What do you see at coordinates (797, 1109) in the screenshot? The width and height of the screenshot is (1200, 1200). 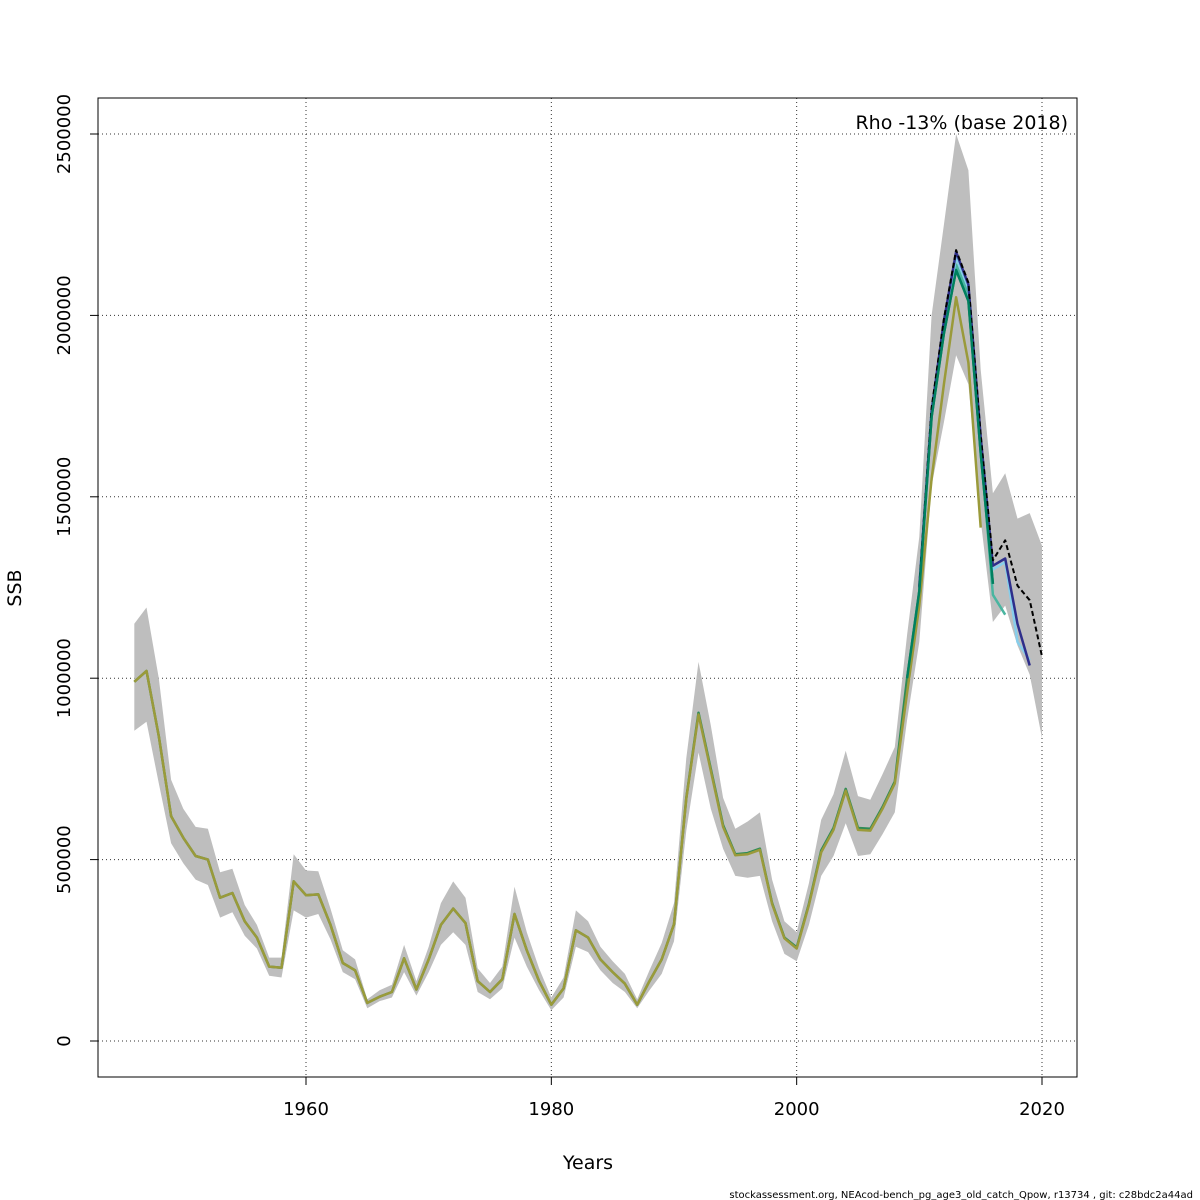 I see `x-tick-label: 2000` at bounding box center [797, 1109].